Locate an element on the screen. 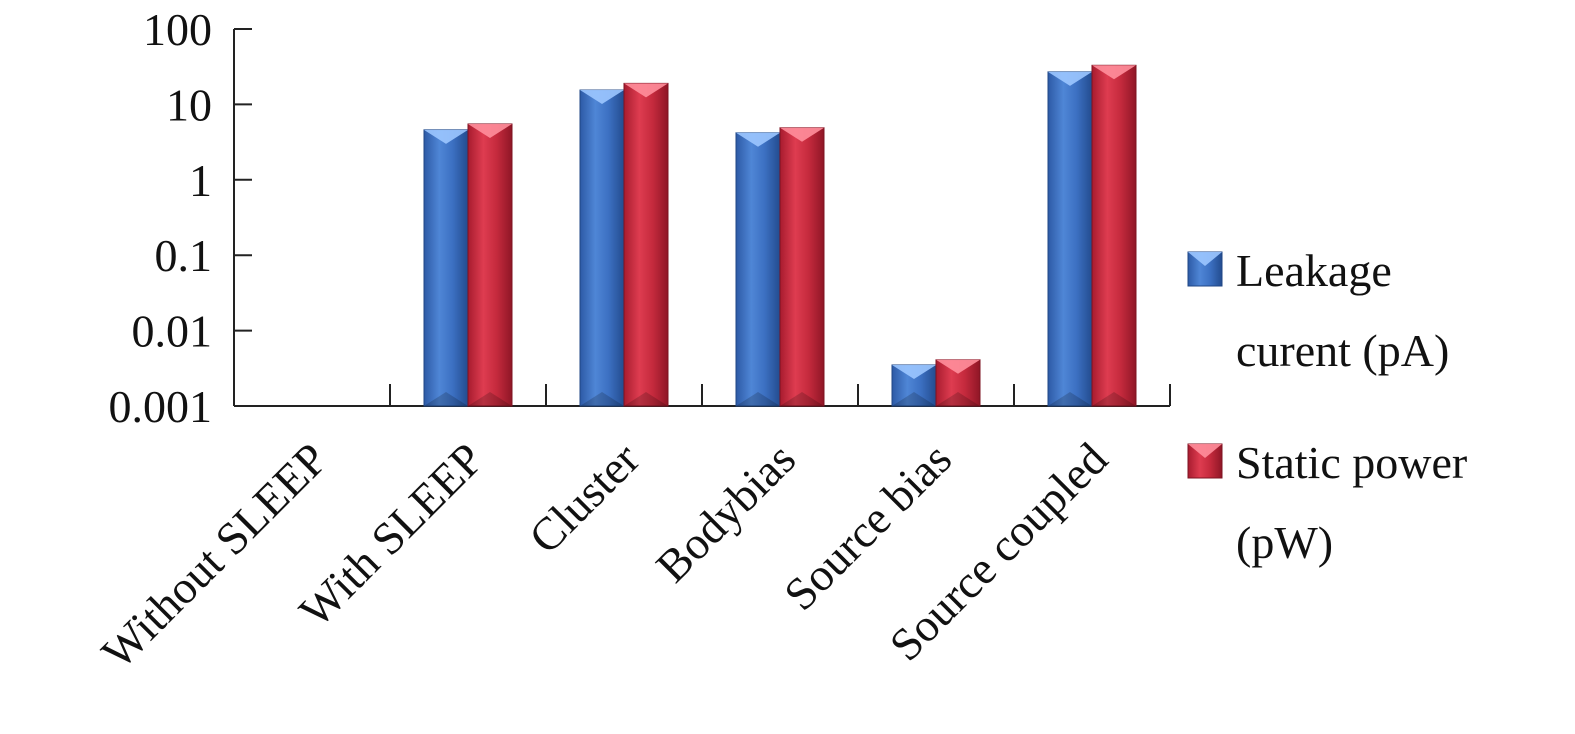  legend-label: Leakage is located at coordinates (1314, 270).